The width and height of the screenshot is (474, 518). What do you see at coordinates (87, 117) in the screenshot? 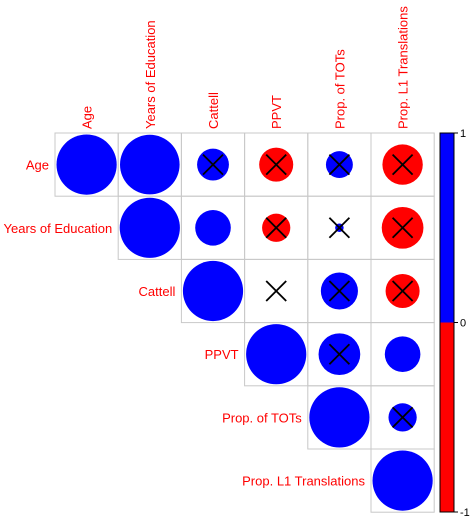
I see `column-label: Age` at bounding box center [87, 117].